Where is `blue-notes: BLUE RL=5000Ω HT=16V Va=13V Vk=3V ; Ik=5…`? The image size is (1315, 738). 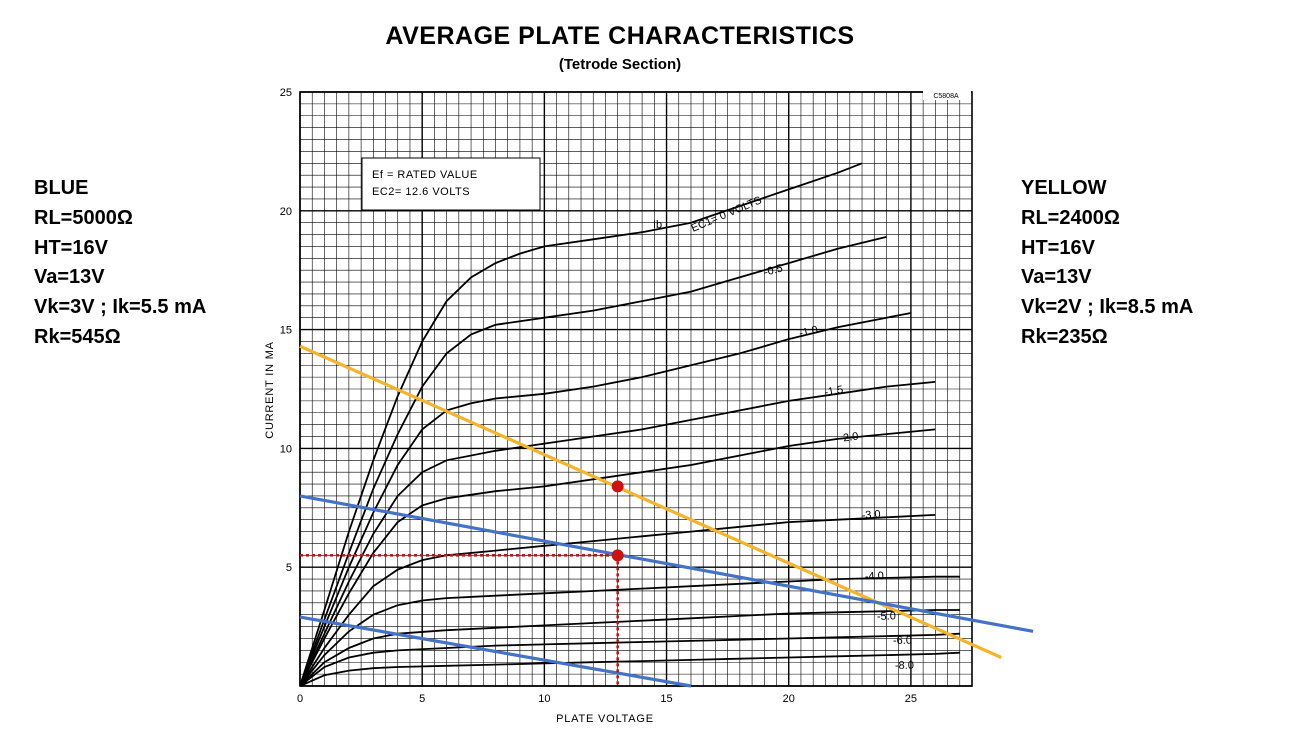 blue-notes: BLUE RL=5000Ω HT=16V Va=13V Vk=3V ; Ik=5… is located at coordinates (120, 263).